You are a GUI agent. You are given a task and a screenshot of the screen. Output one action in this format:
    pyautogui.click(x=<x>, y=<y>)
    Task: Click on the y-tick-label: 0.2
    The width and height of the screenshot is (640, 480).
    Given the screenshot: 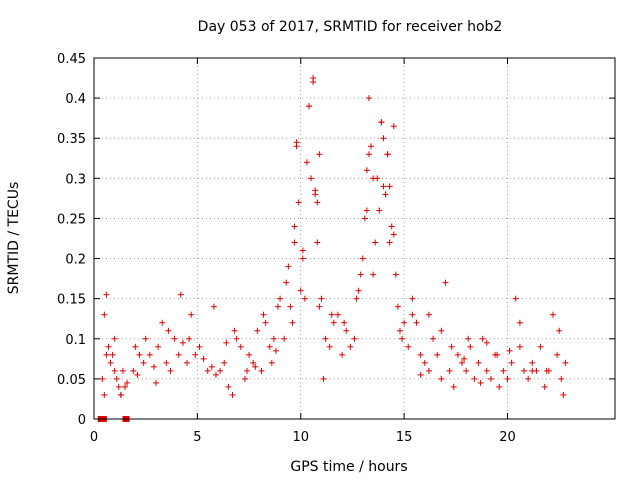 What is the action you would take?
    pyautogui.click(x=75, y=260)
    